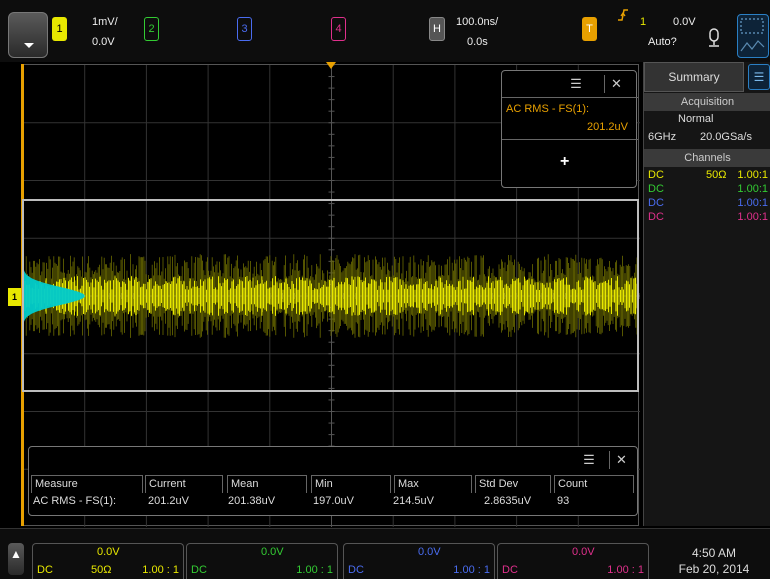 This screenshot has width=770, height=579. Describe the element at coordinates (714, 38) in the screenshot. I see `probe-icon` at that location.